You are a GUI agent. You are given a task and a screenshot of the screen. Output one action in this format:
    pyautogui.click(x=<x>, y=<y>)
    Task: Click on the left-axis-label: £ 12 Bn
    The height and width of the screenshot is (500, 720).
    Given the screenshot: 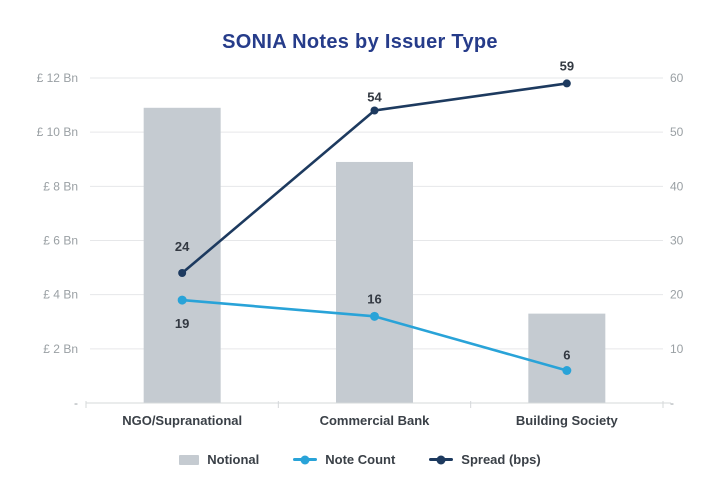 What is the action you would take?
    pyautogui.click(x=57, y=78)
    